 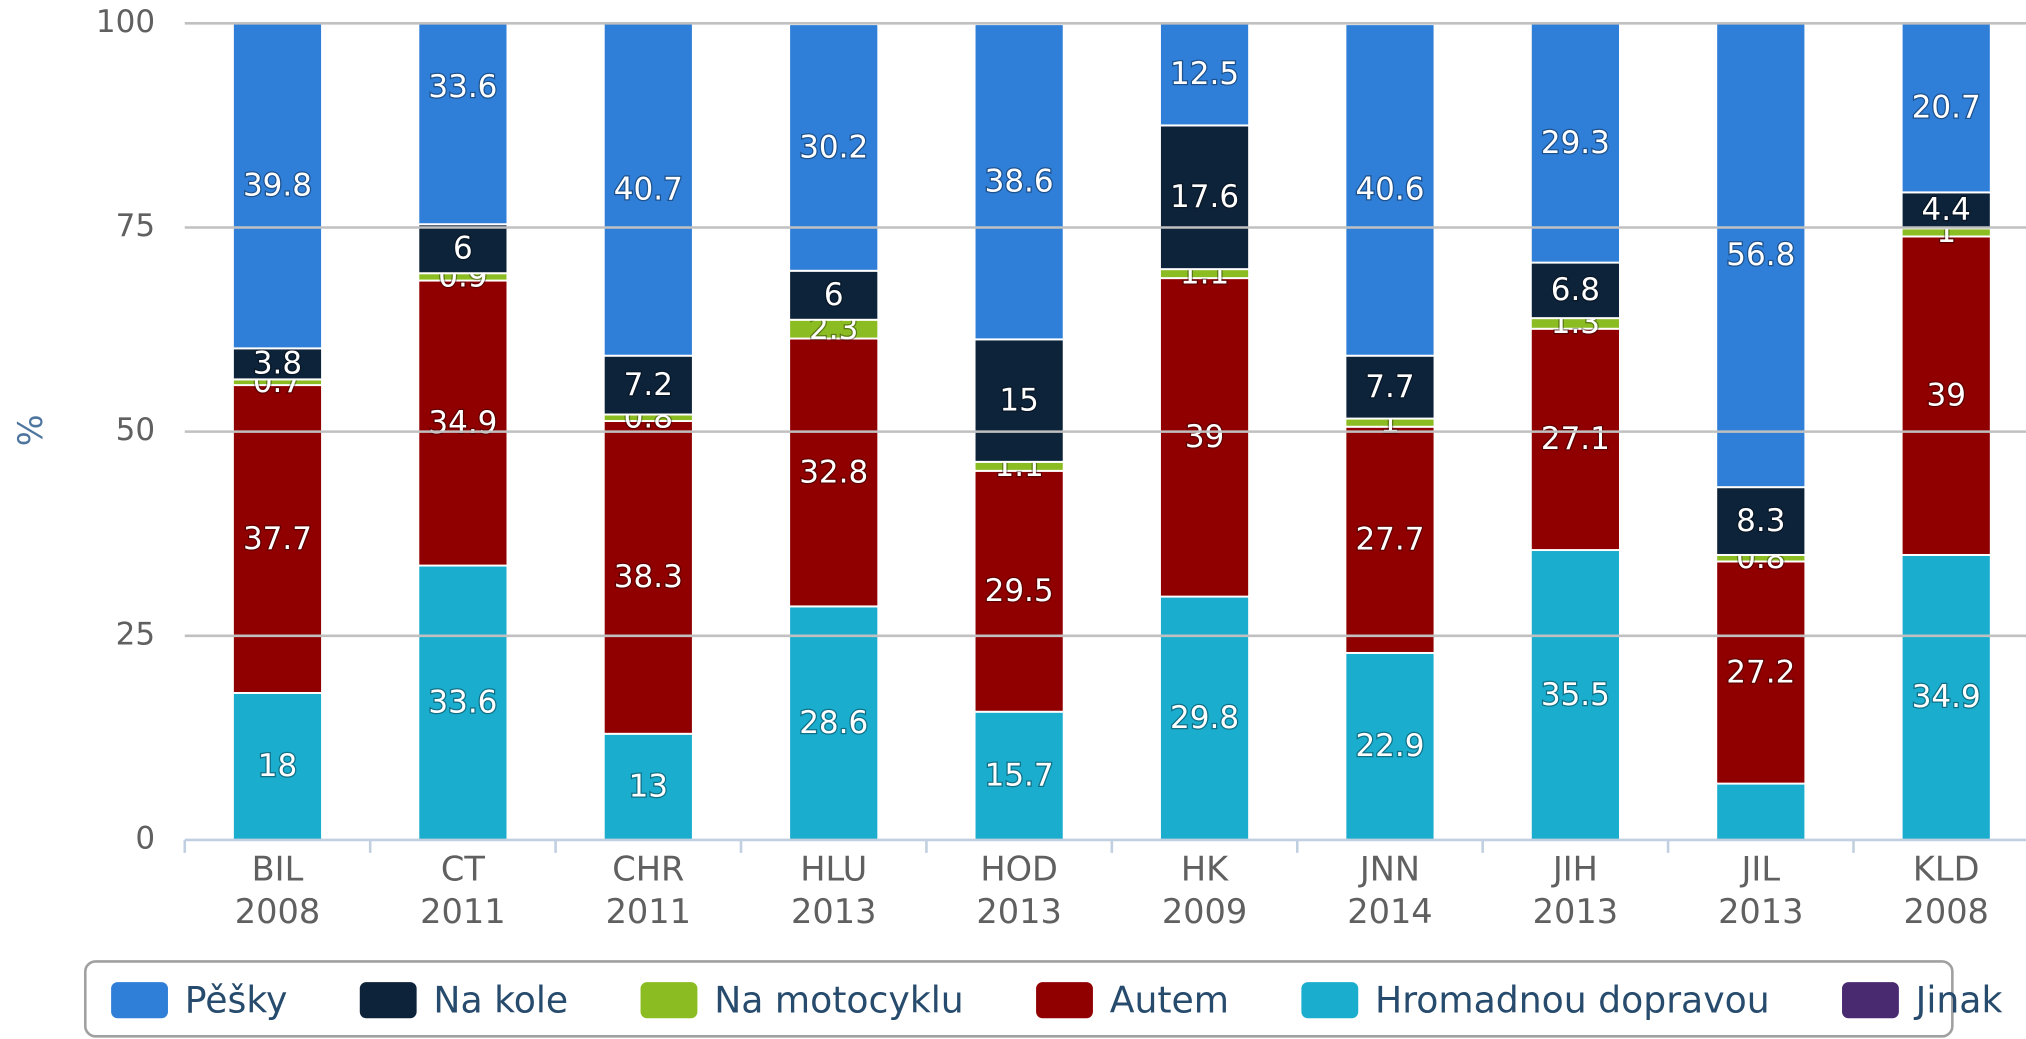 What do you see at coordinates (1389, 190) in the screenshot?
I see `data-label: 40.6` at bounding box center [1389, 190].